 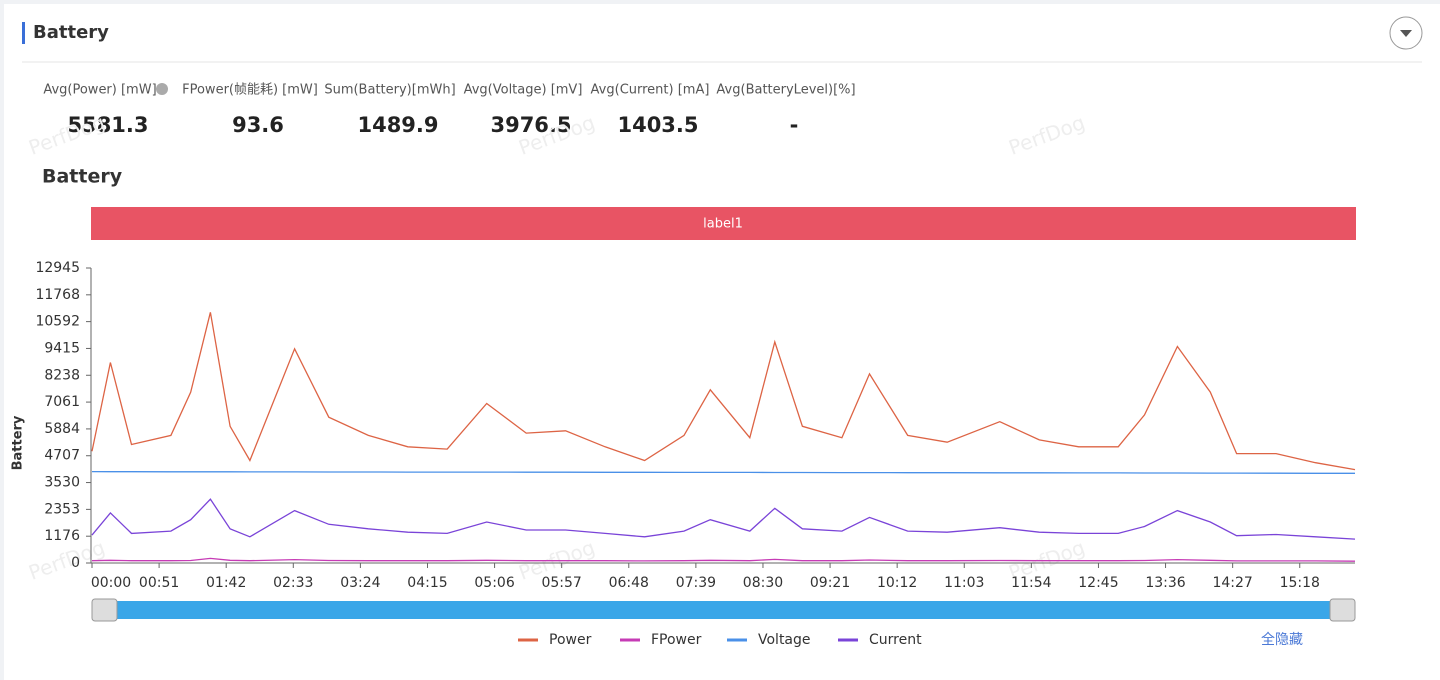 I want to click on y-tick-label: 0, so click(x=75, y=563).